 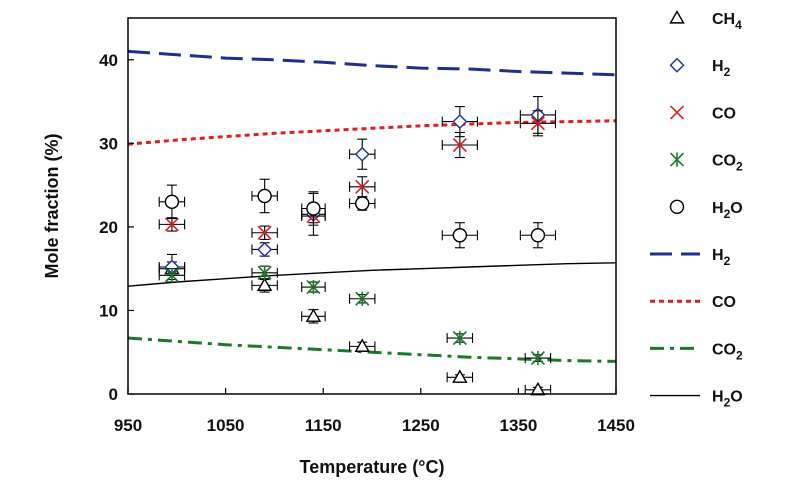 What do you see at coordinates (226, 425) in the screenshot?
I see `x-tick-label: 1050` at bounding box center [226, 425].